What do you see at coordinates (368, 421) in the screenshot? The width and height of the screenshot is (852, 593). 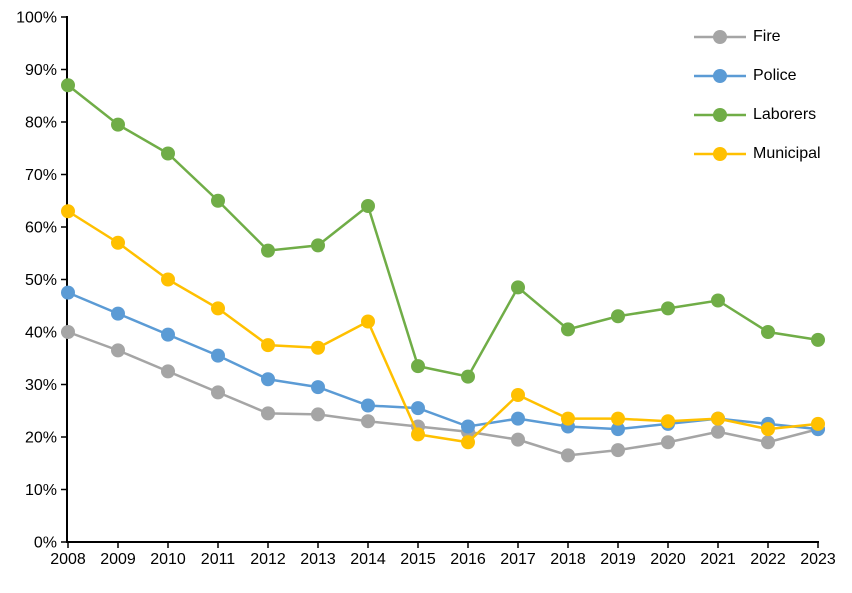 I see `data-point-fire-2014` at bounding box center [368, 421].